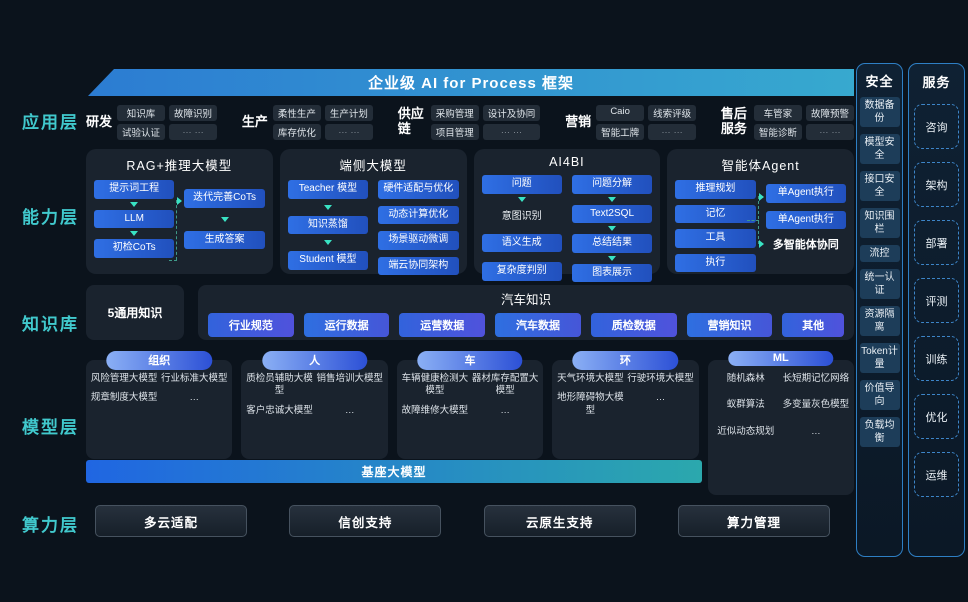 The width and height of the screenshot is (968, 602). Describe the element at coordinates (296, 131) in the screenshot. I see `app-item: 库存优化` at that location.